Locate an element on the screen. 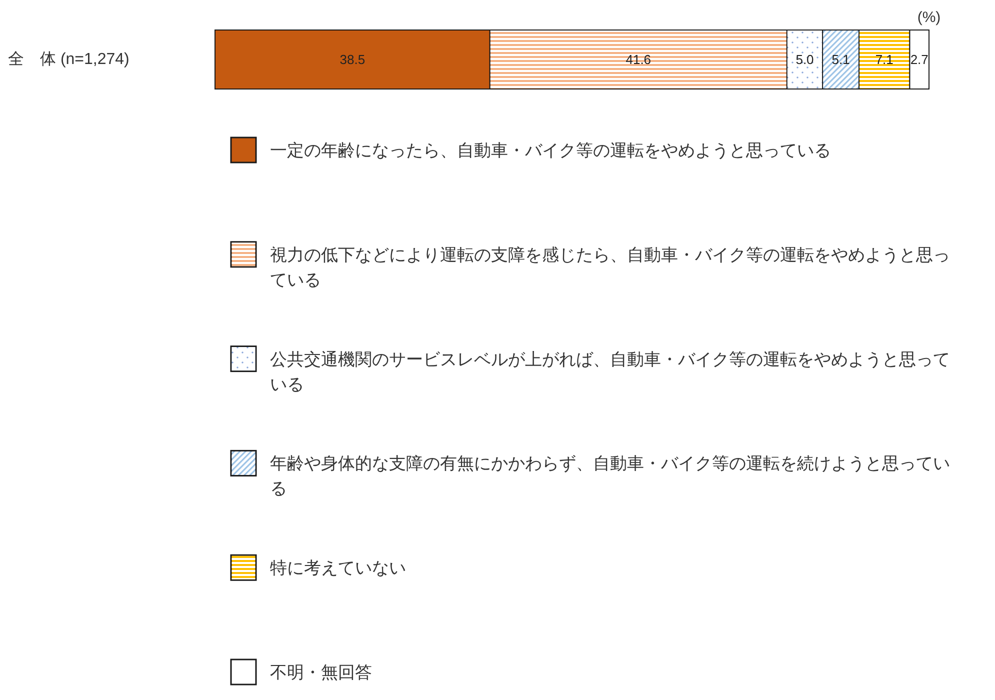 This screenshot has width=995, height=700. annotation: (%) is located at coordinates (929, 17).